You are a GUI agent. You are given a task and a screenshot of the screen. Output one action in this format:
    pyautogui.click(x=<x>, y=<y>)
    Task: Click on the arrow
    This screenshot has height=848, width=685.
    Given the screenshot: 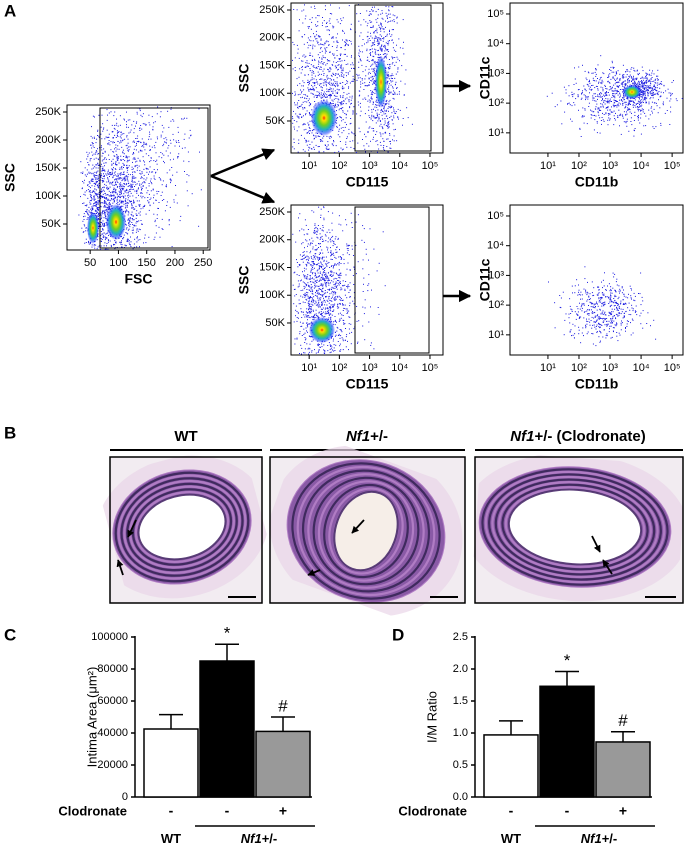 What is the action you would take?
    pyautogui.click(x=596, y=544)
    